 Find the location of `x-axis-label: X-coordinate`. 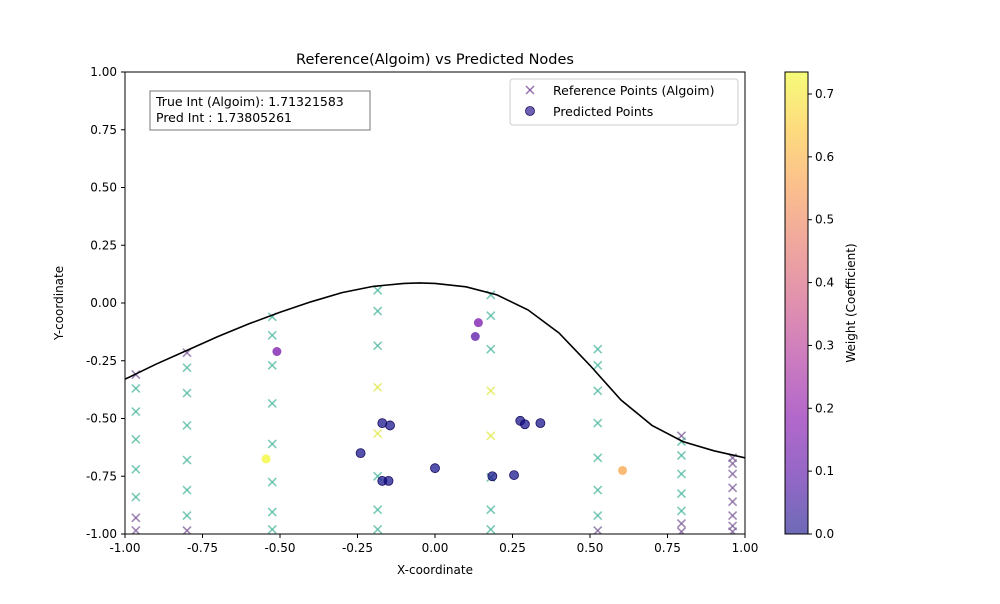

x-axis-label: X-coordinate is located at coordinates (435, 570).